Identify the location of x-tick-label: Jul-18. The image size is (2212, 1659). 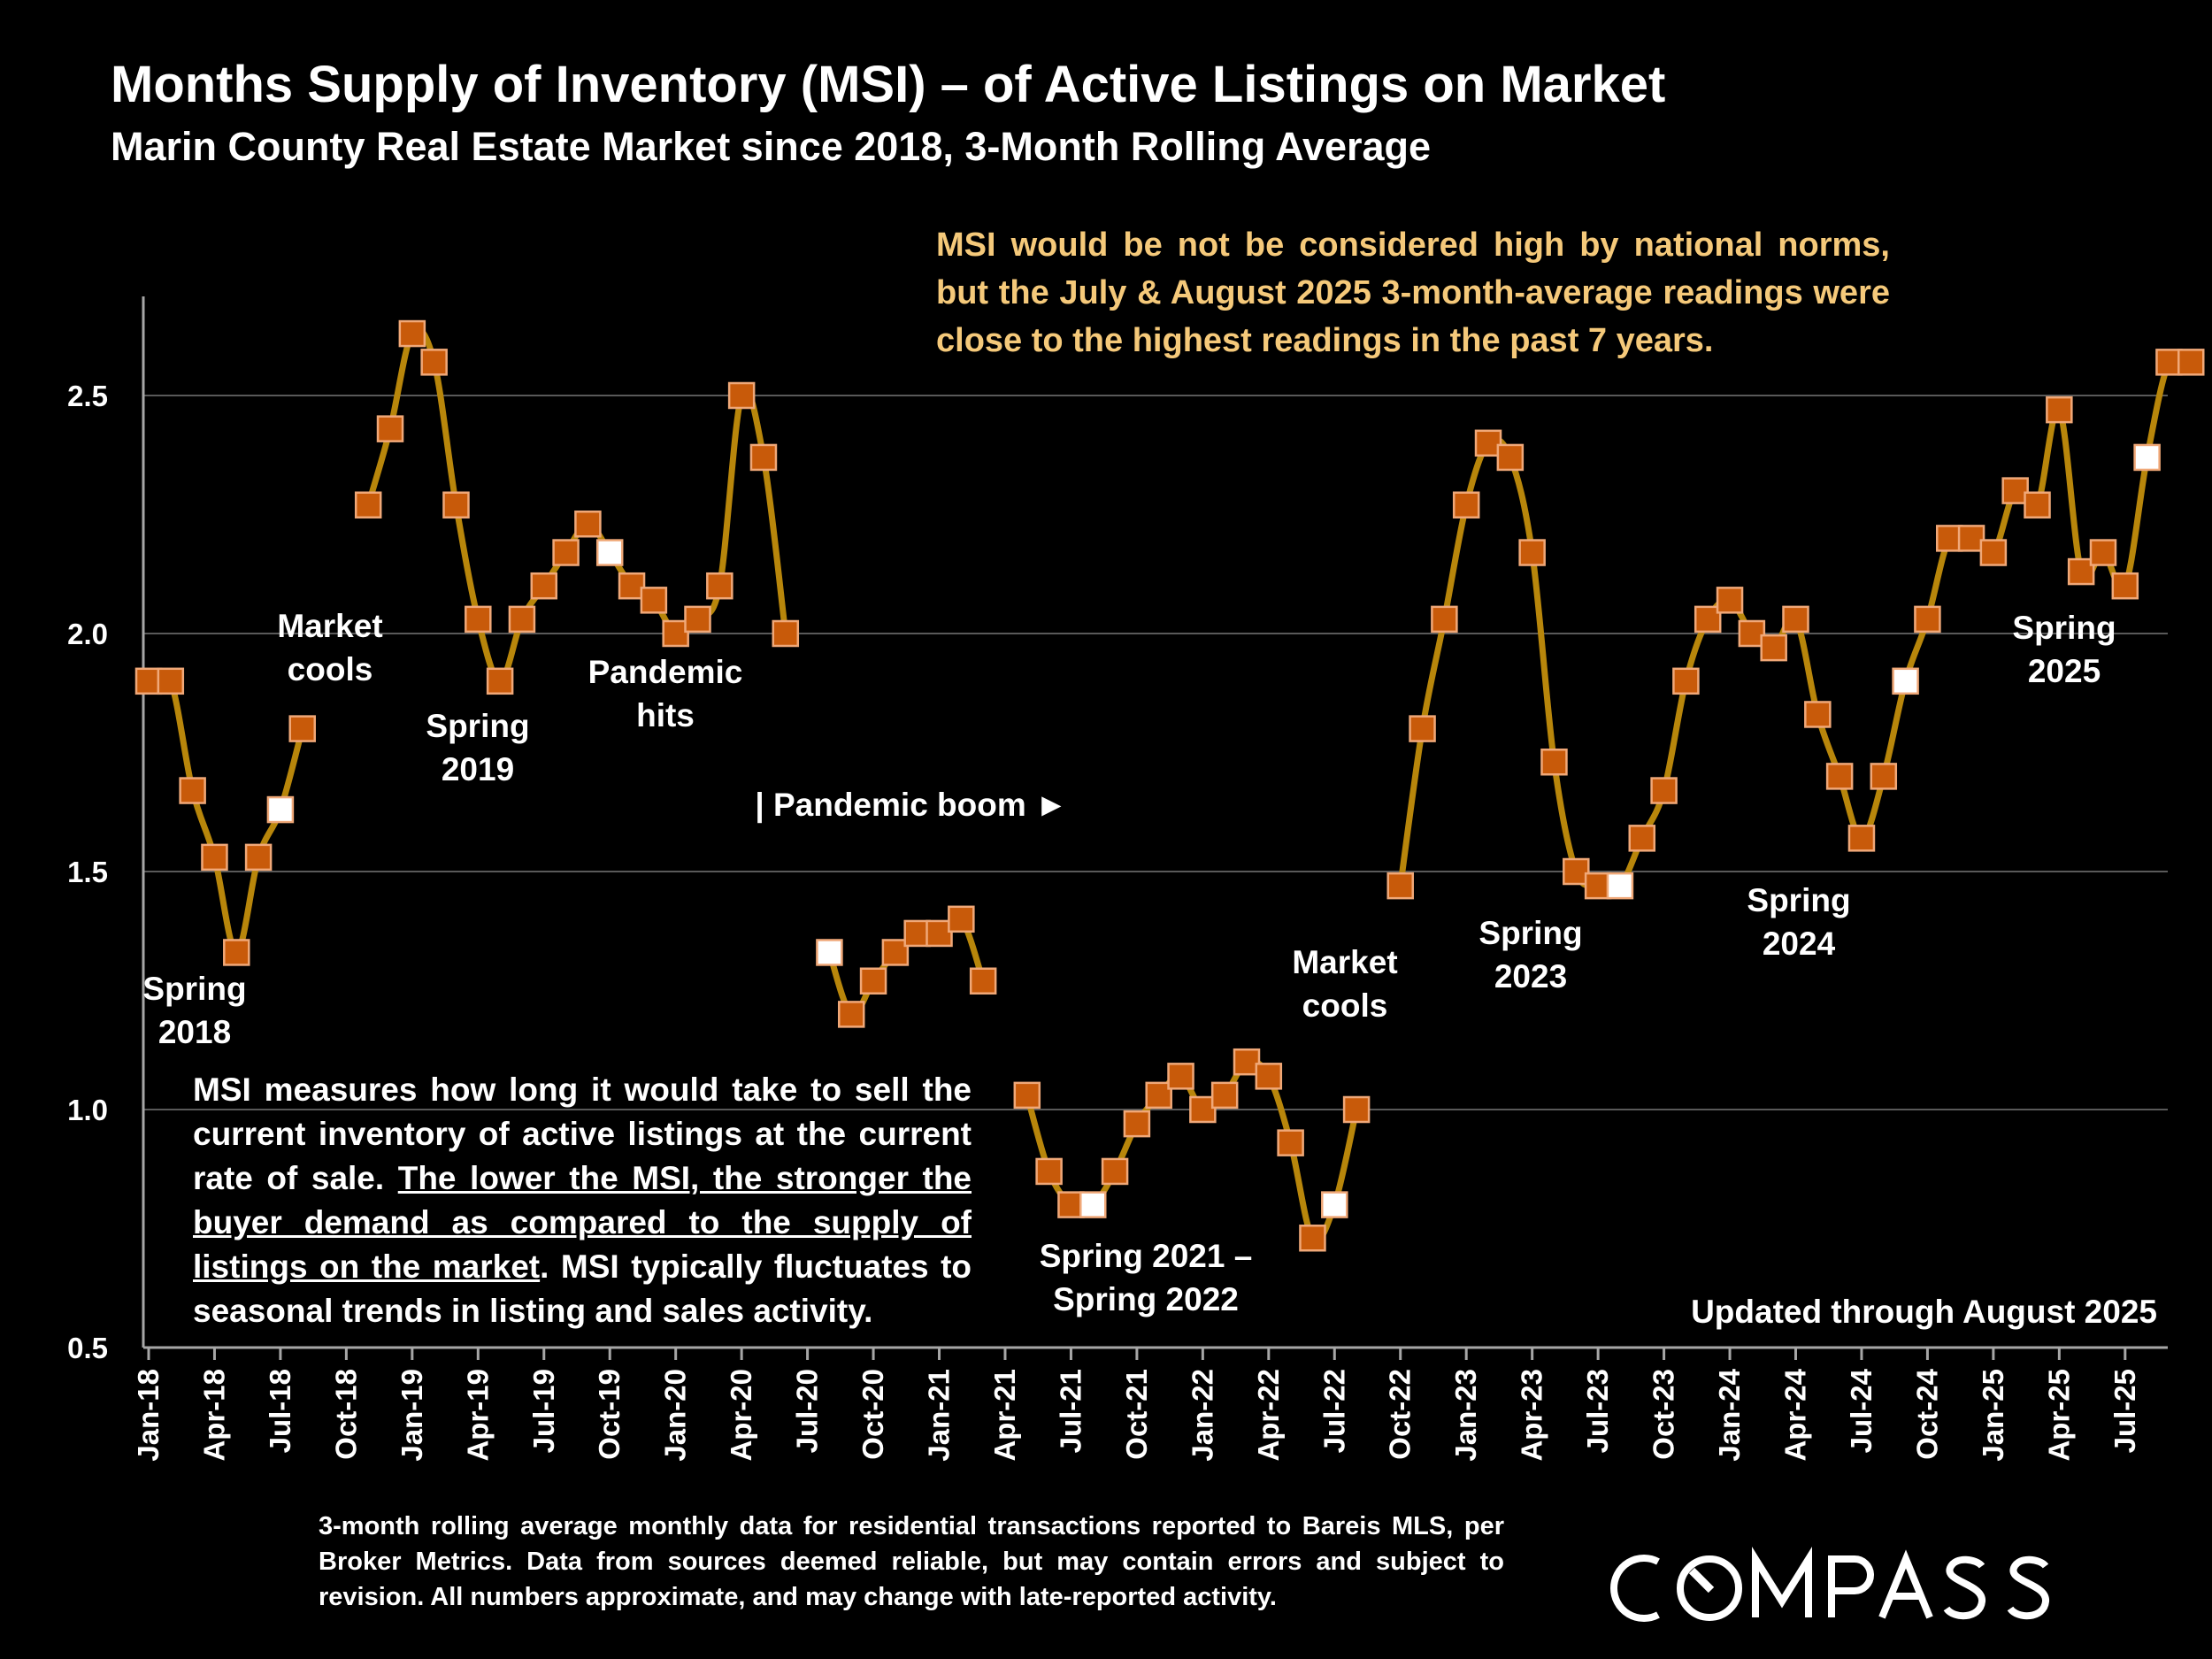
(280, 1411).